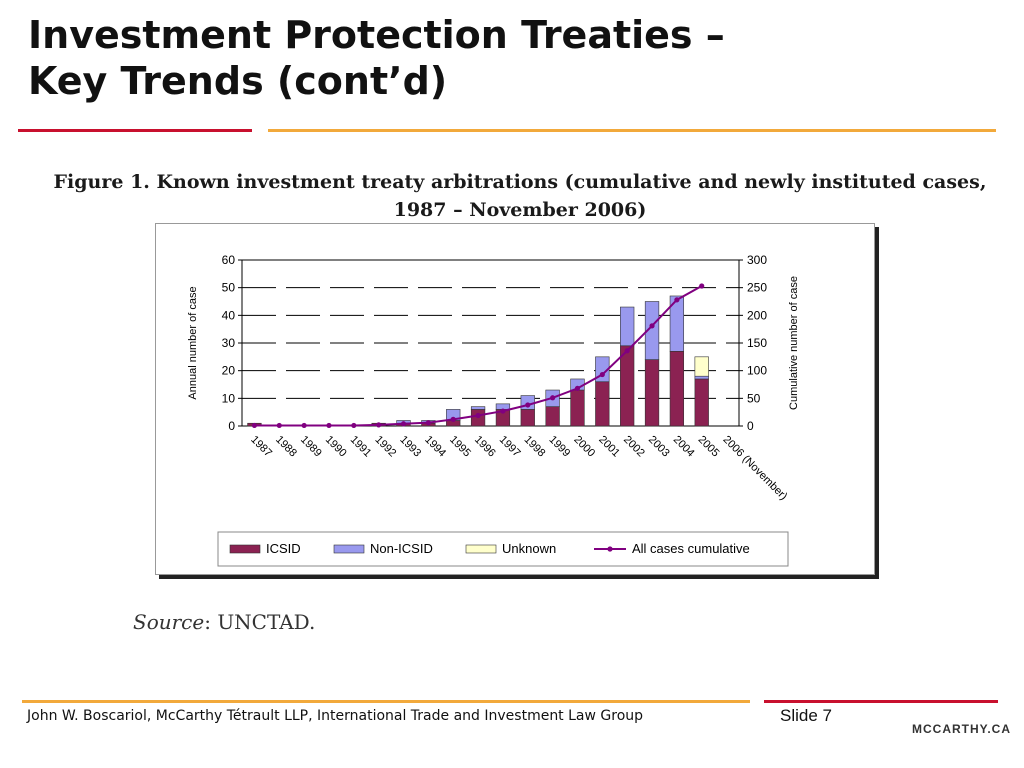 Image resolution: width=1024 pixels, height=768 pixels. What do you see at coordinates (193, 342) in the screenshot?
I see `y-axis-title: Annual number of case` at bounding box center [193, 342].